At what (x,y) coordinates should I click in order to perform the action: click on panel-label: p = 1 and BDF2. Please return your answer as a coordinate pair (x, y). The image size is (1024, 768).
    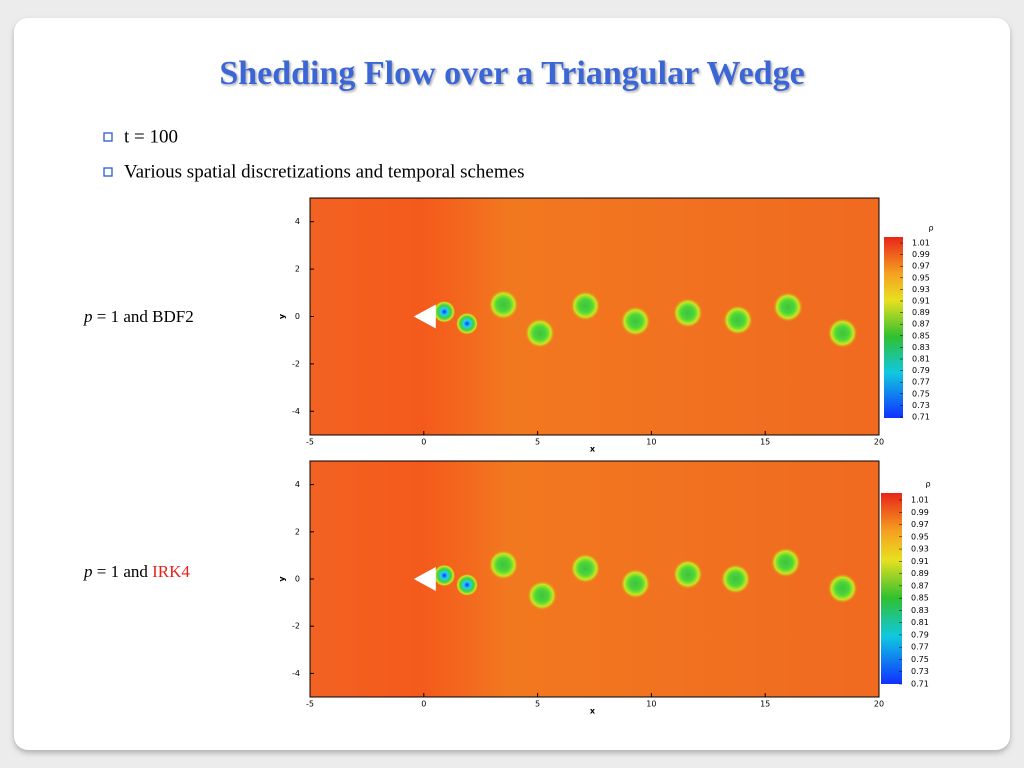
    Looking at the image, I should click on (138, 316).